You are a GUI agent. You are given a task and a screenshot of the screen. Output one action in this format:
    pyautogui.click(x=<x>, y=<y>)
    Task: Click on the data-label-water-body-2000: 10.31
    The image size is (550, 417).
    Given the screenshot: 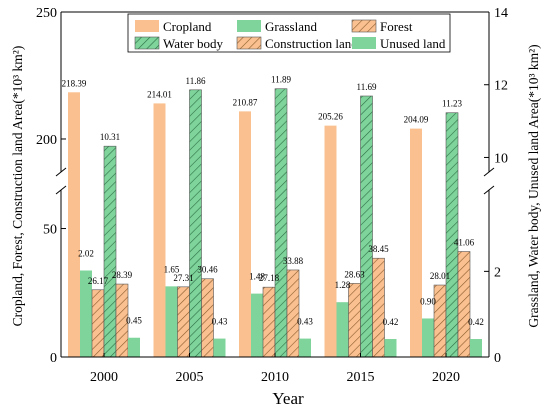 What is the action you would take?
    pyautogui.click(x=110, y=137)
    